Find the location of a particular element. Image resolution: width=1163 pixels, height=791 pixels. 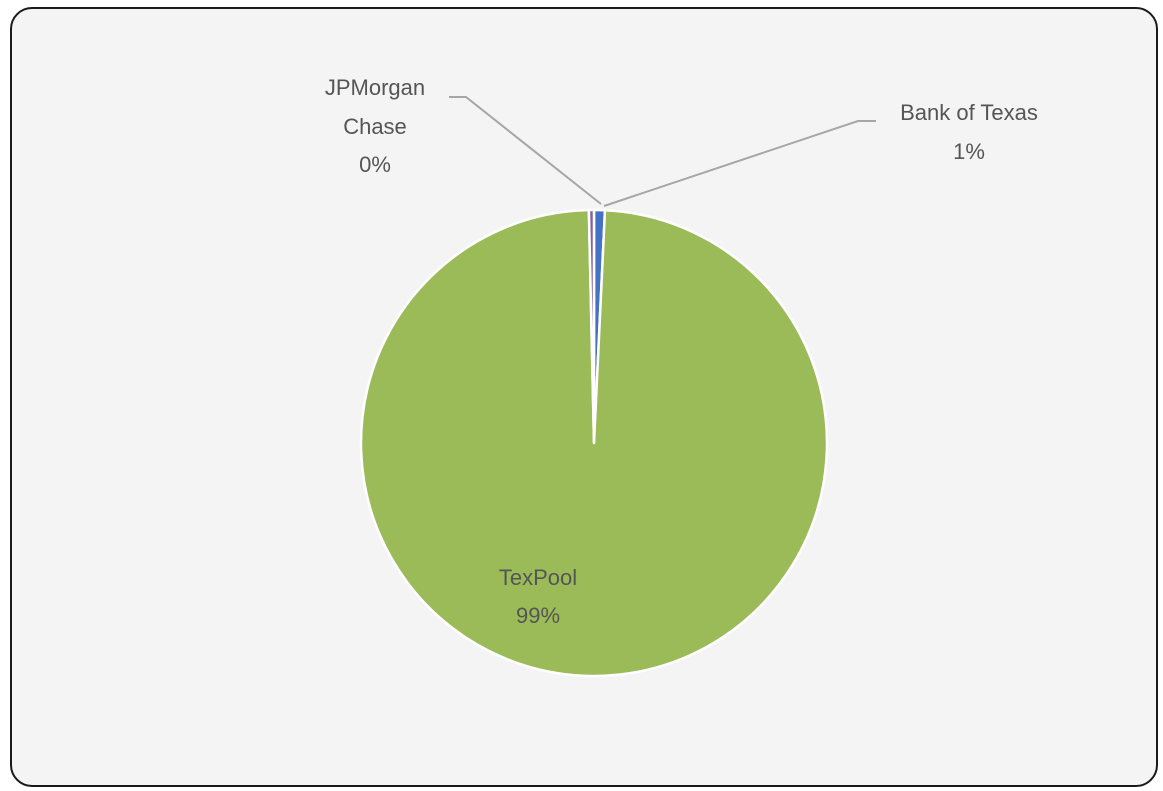

slice-label-texpool: TexPool is located at coordinates (538, 577).